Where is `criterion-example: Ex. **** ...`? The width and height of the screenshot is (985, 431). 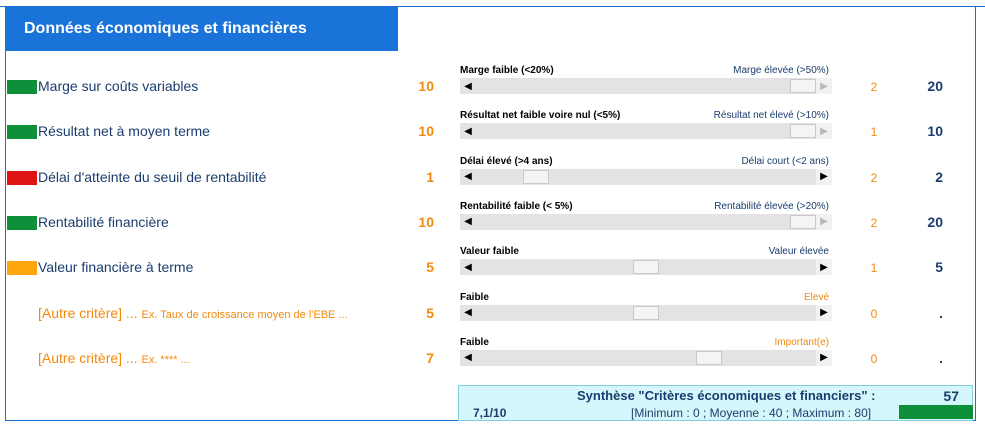 criterion-example: Ex. **** ... is located at coordinates (165, 359).